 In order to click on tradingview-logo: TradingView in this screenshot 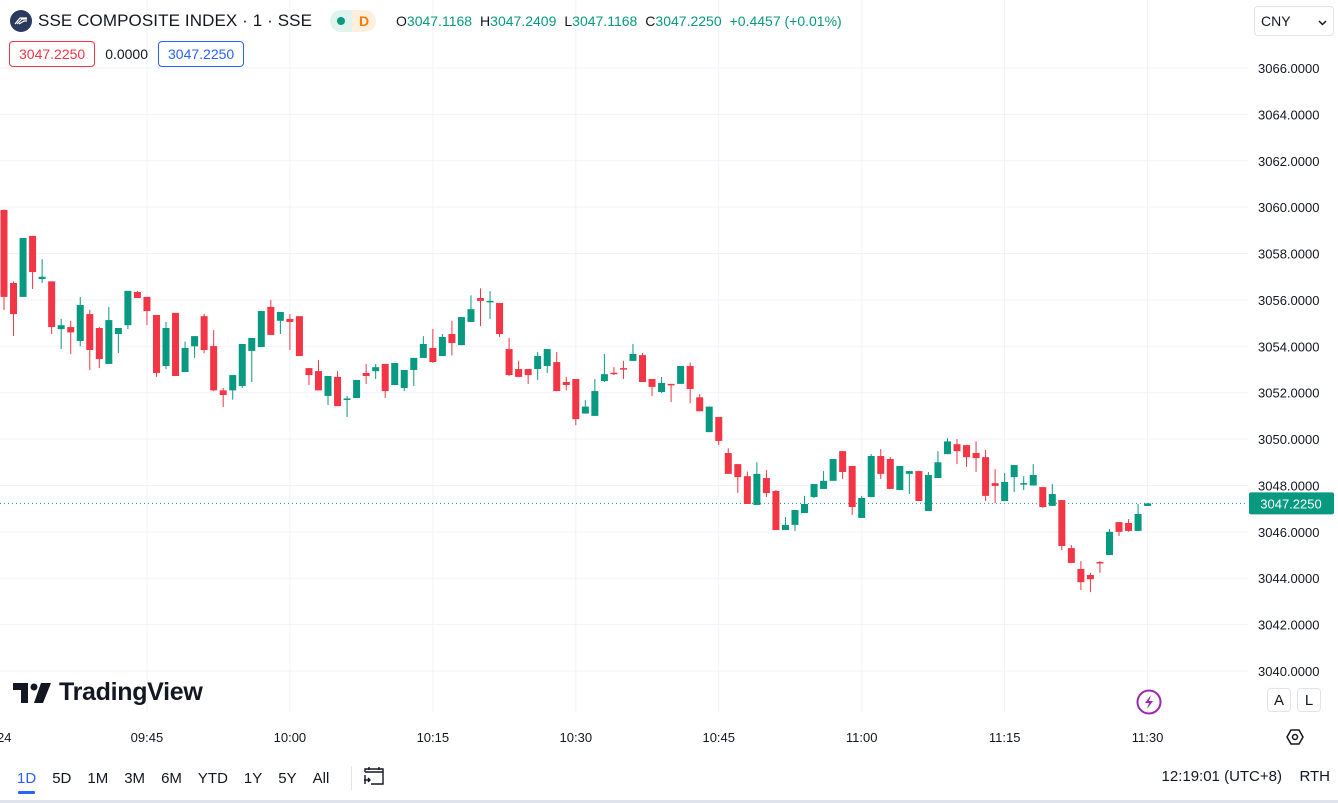, I will do `click(108, 692)`.